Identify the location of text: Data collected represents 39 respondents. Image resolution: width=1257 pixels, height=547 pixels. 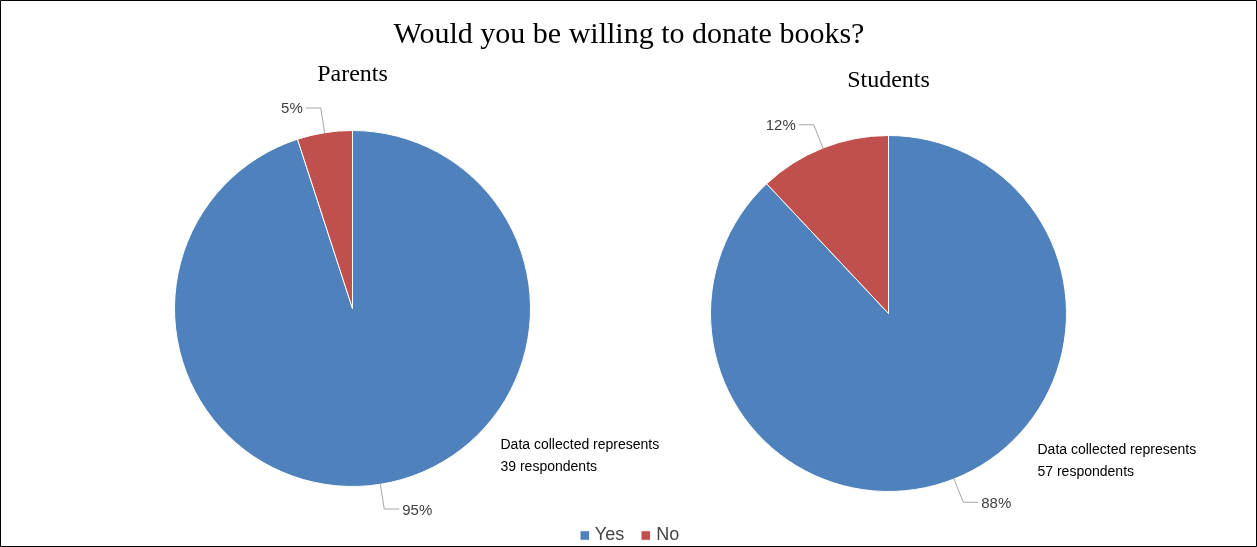
(580, 454).